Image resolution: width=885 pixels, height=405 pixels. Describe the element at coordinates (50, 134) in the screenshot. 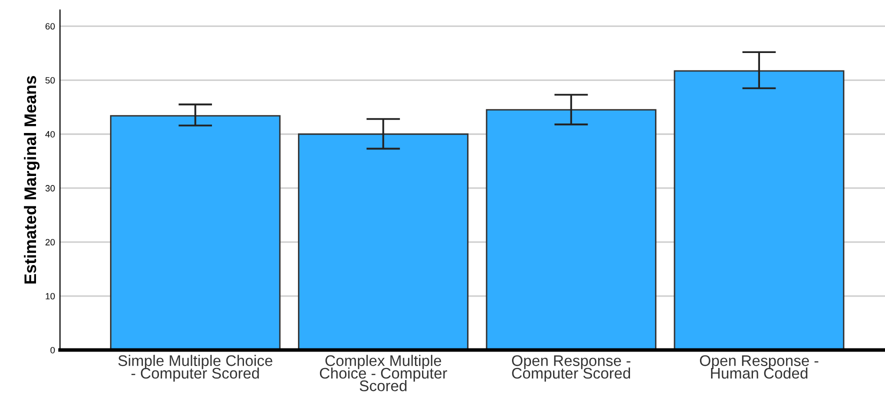

I see `y-tick-label: 40` at that location.